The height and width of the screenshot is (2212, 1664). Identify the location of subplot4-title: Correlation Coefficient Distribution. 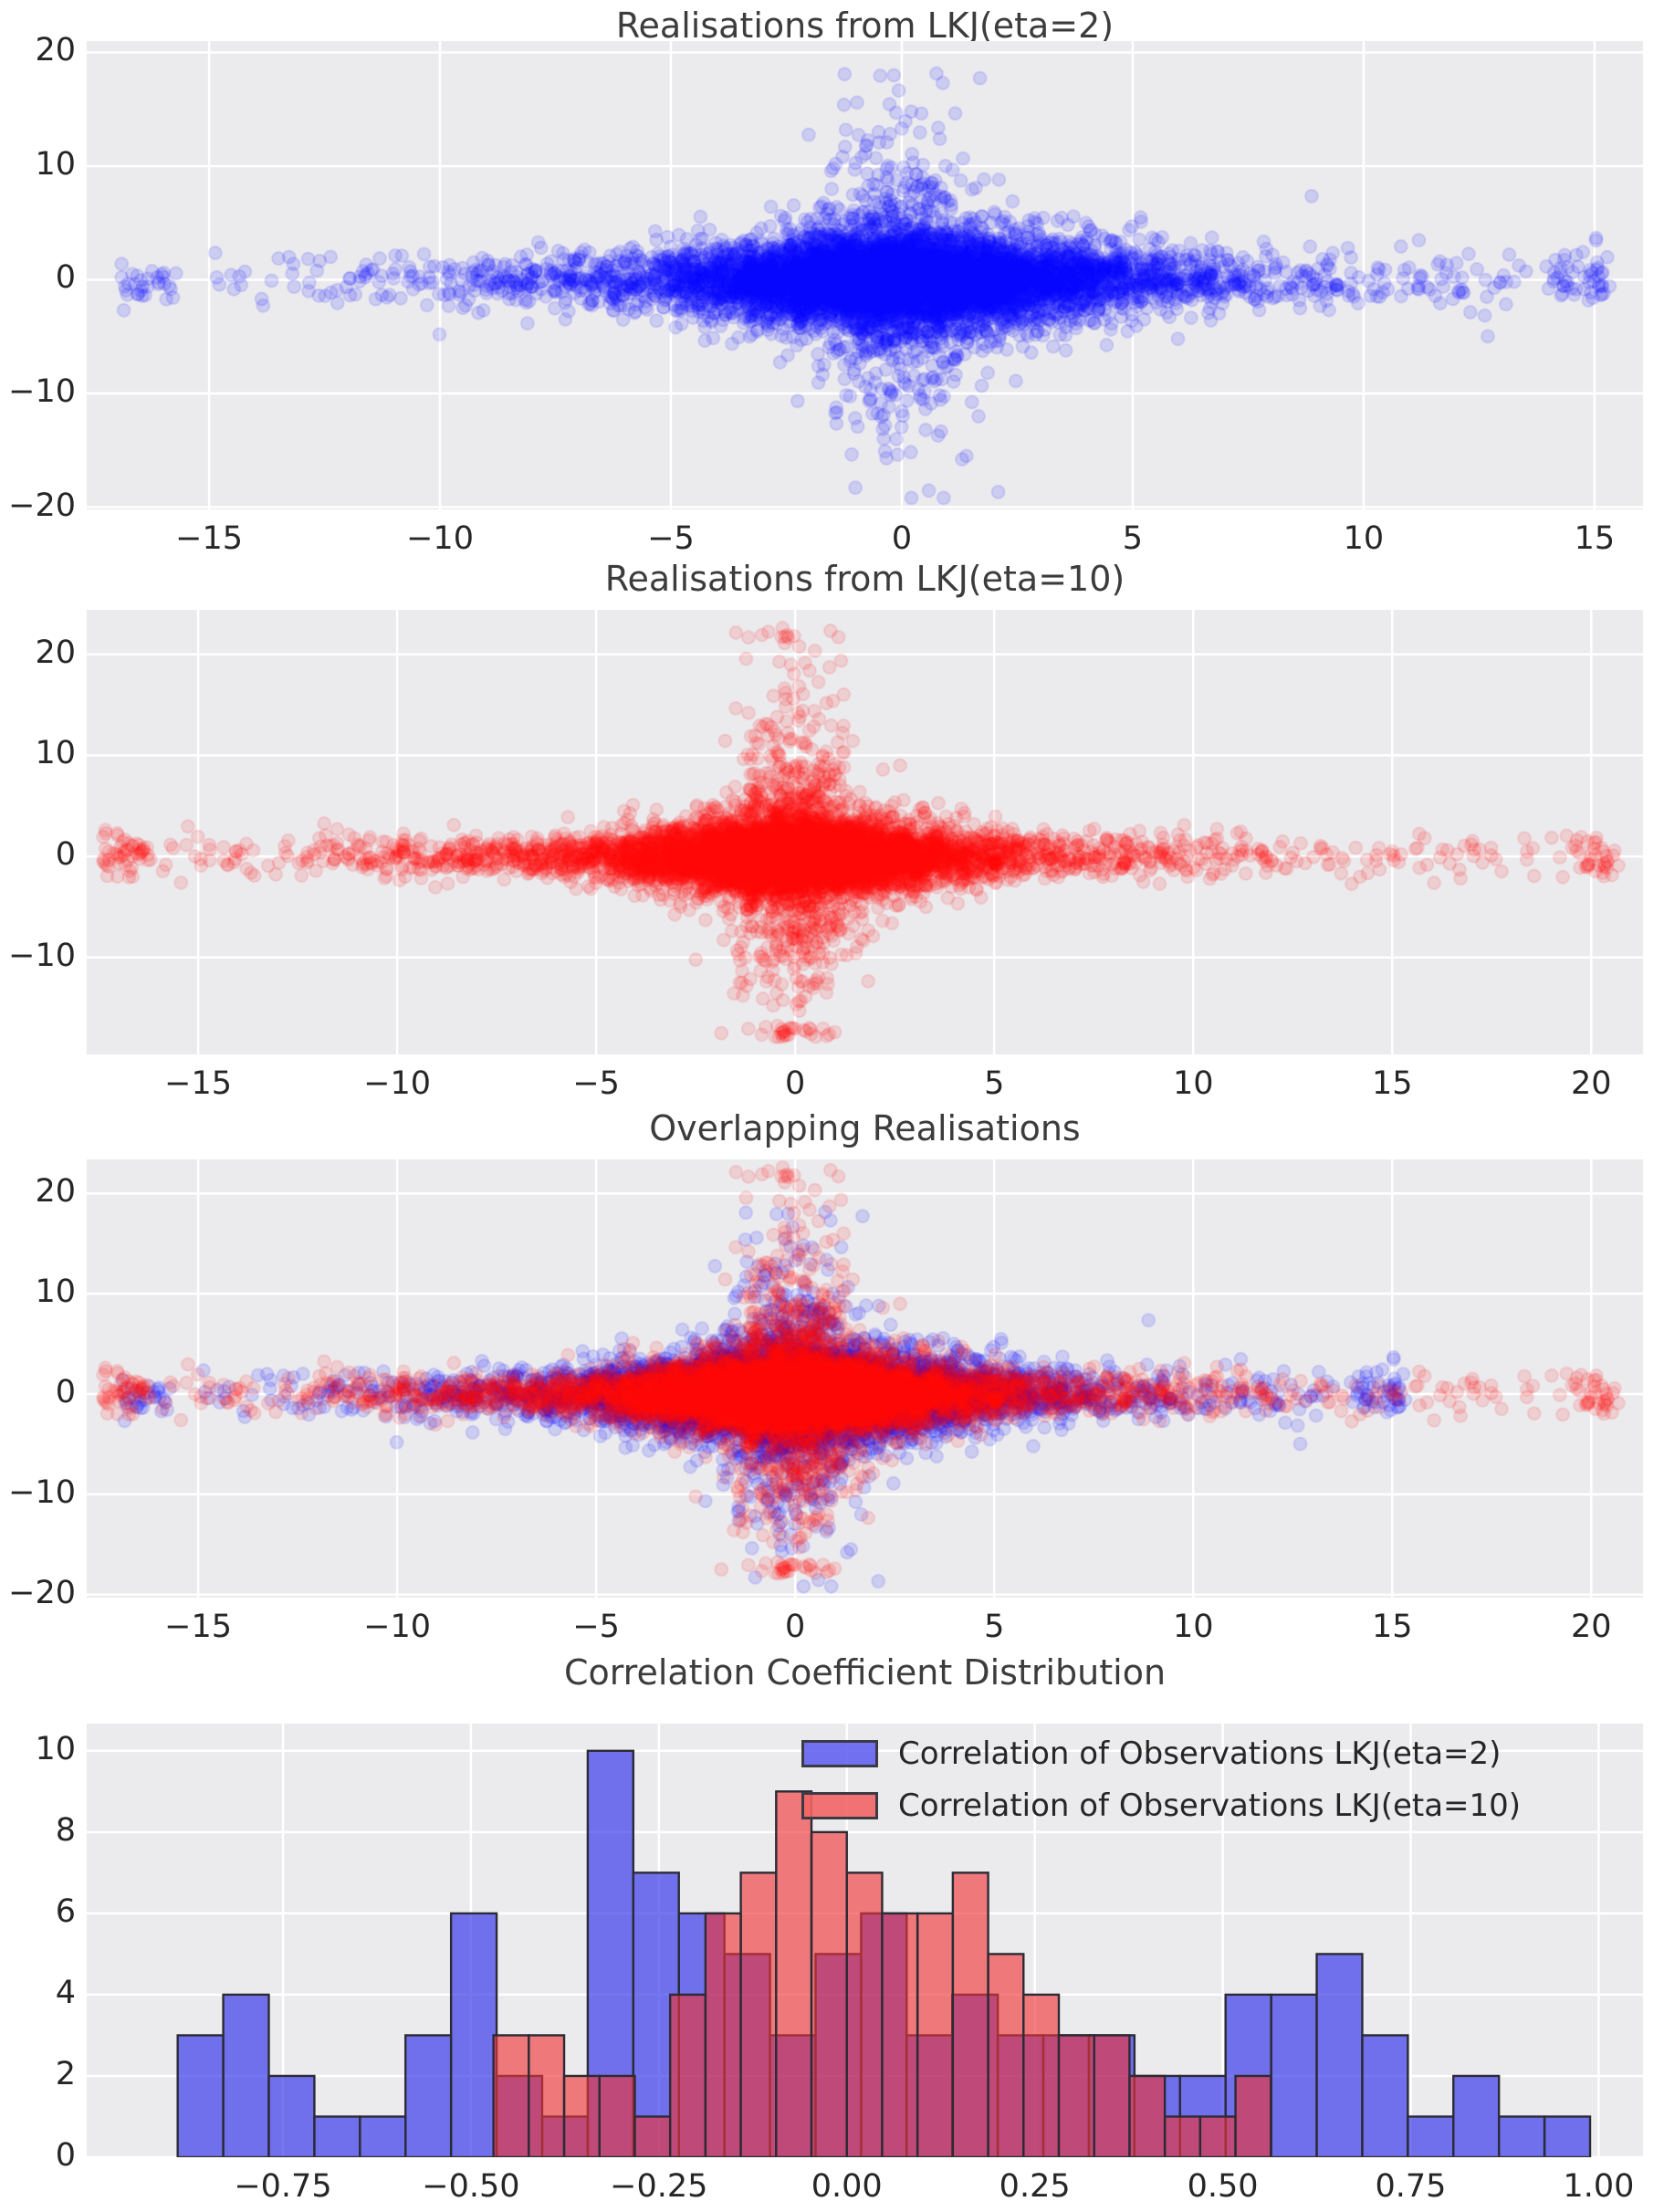
(865, 1672).